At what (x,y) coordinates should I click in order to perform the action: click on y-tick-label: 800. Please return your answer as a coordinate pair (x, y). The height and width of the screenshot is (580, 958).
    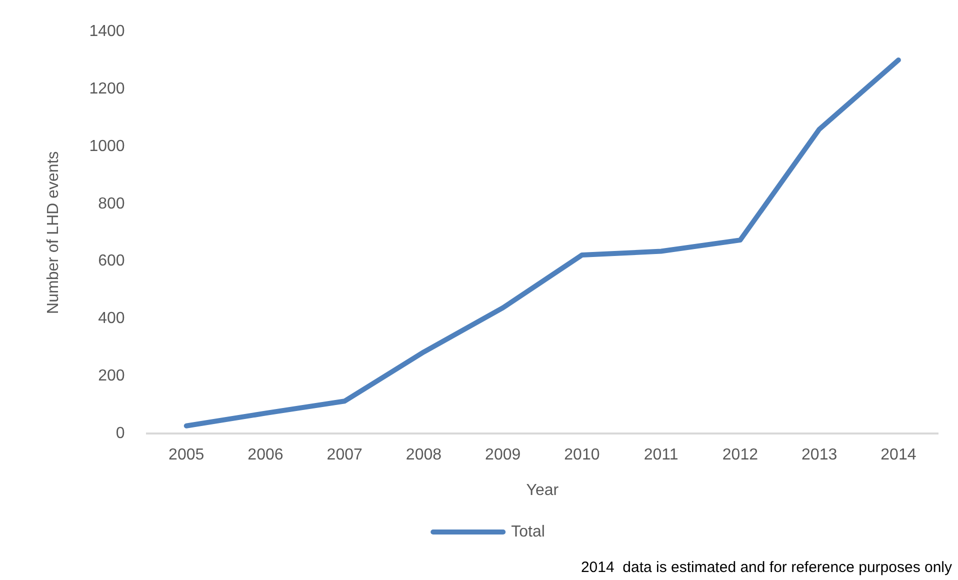
    Looking at the image, I should click on (111, 203).